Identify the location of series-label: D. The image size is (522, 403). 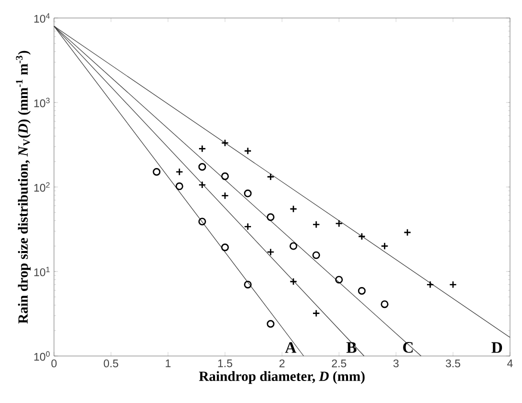
(497, 347).